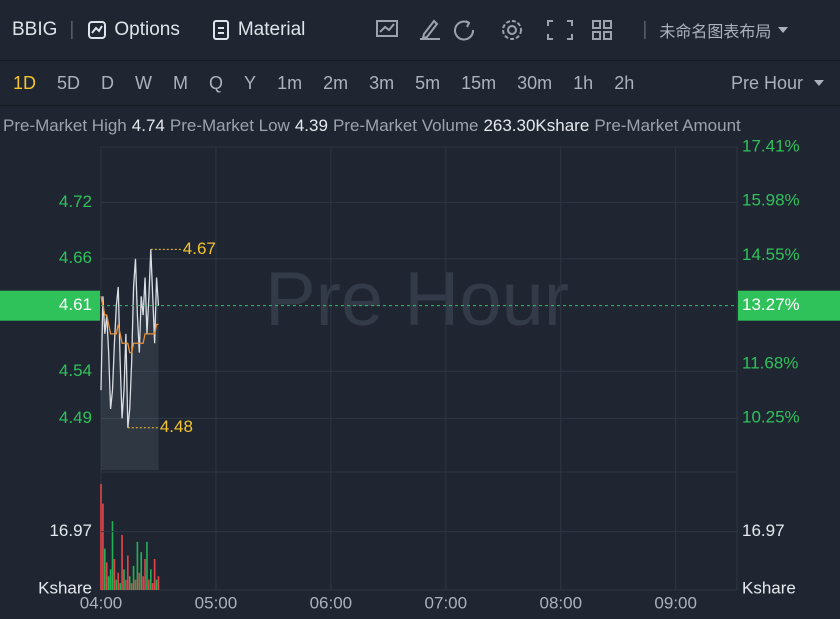  Describe the element at coordinates (715, 32) in the screenshot. I see `layout-name: 未命名图表布局` at that location.